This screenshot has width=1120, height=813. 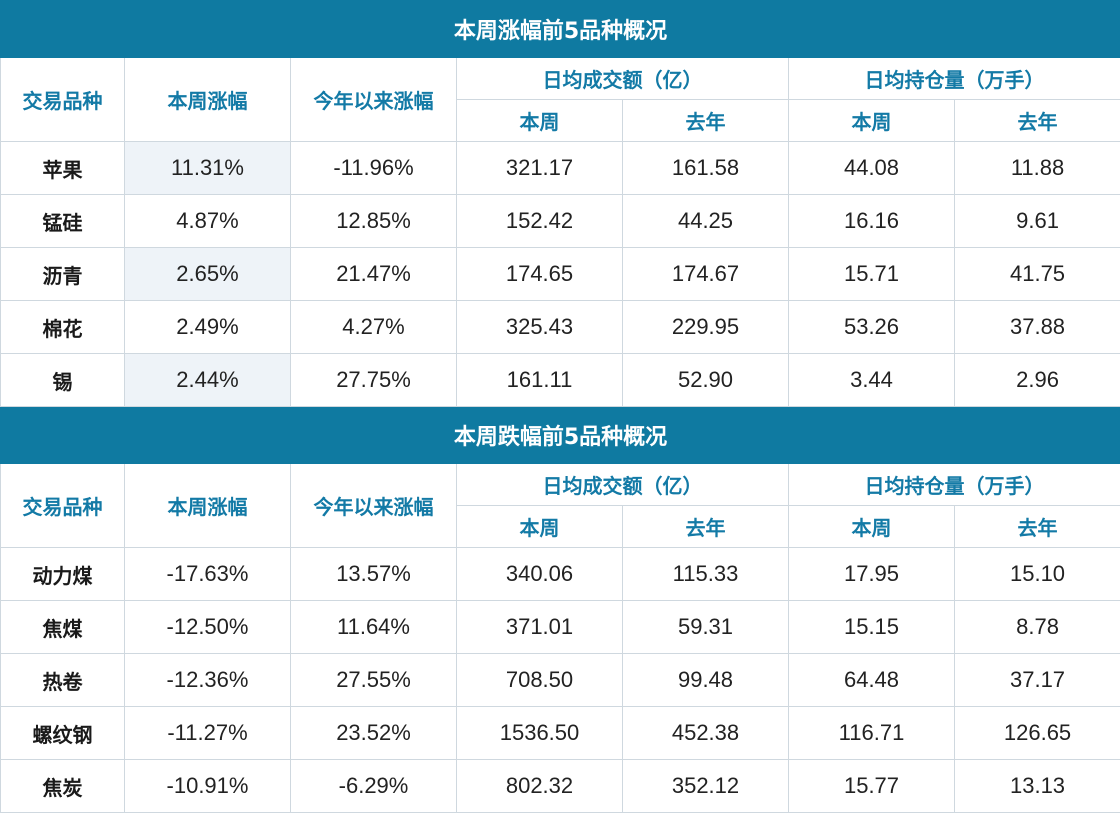 What do you see at coordinates (208, 786) in the screenshot?
I see `weekly-change-value: -10.91%` at bounding box center [208, 786].